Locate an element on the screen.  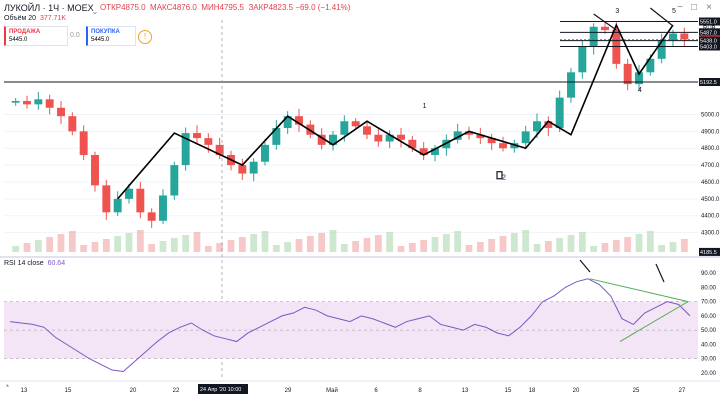
close-value: ЗАКР4823.5 −69.0 (−1.41%) is located at coordinates (299, 7).